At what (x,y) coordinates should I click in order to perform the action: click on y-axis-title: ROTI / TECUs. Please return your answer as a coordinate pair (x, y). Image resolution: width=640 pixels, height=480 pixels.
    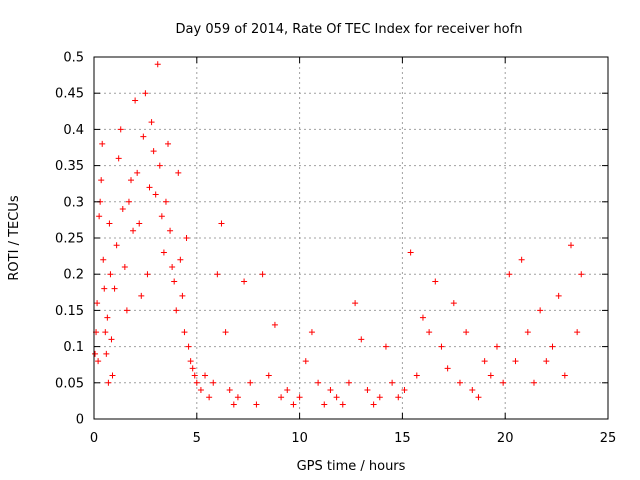
    Looking at the image, I should click on (14, 237).